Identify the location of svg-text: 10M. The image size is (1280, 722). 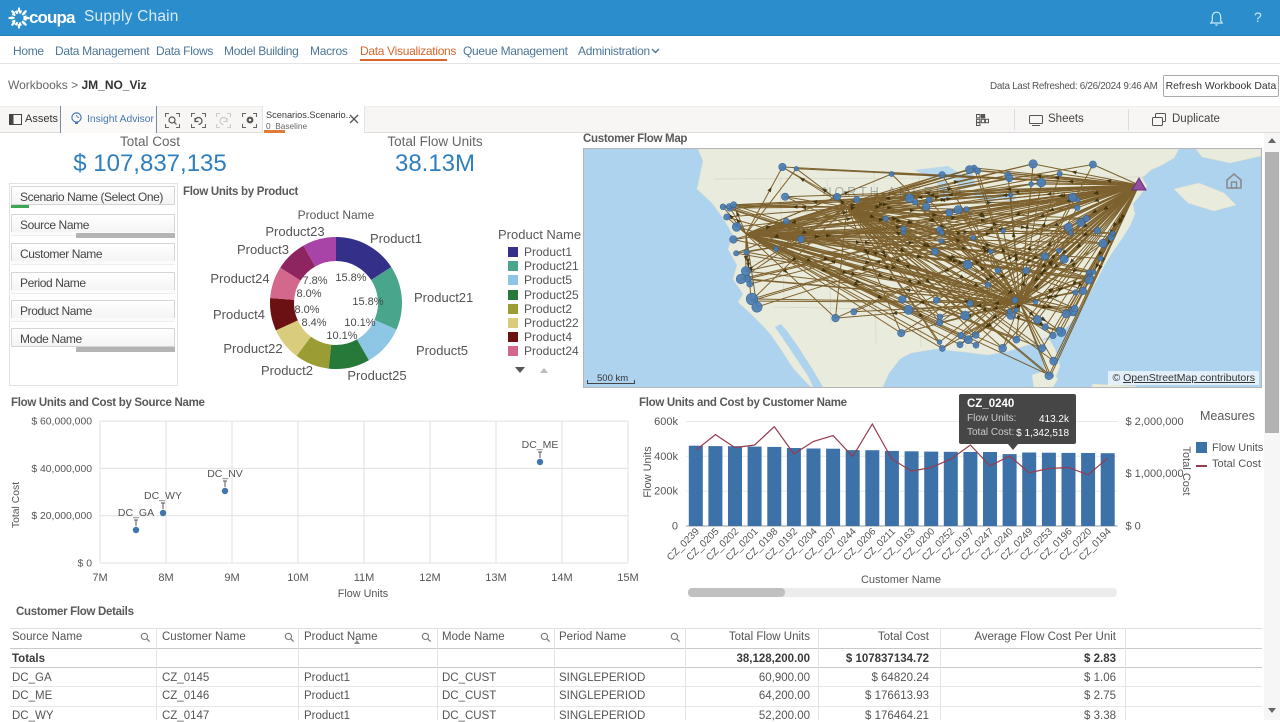
(297, 578).